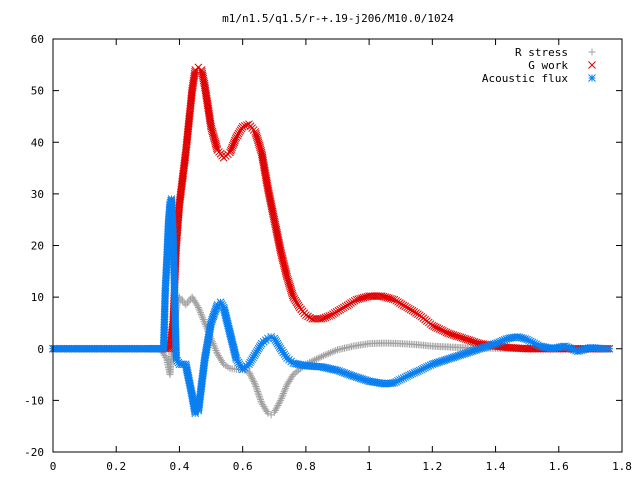 The height and width of the screenshot is (480, 640). Describe the element at coordinates (37, 246) in the screenshot. I see `y-tick-label: 20` at that location.